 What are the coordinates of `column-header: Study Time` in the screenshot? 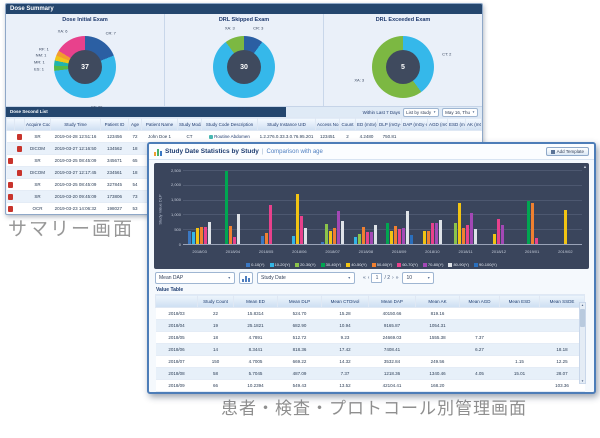 It's located at (75, 124).